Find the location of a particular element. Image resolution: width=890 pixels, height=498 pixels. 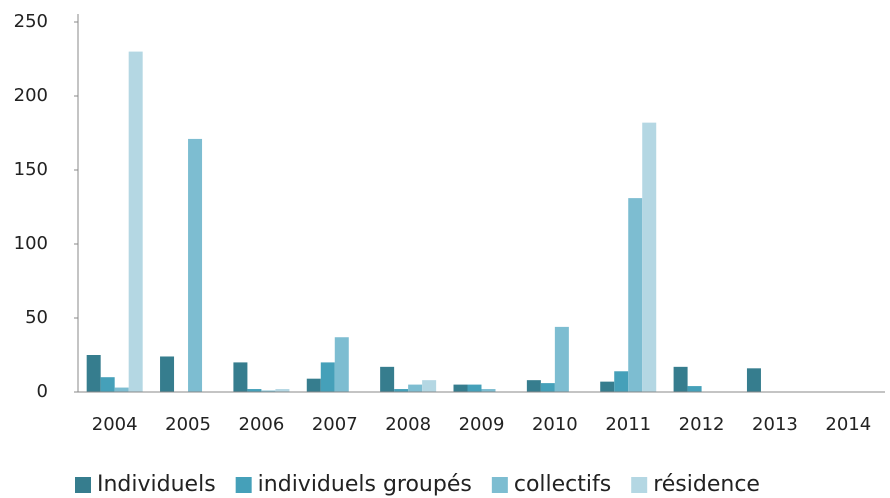

y-tick-label: 100 is located at coordinates (31, 243).